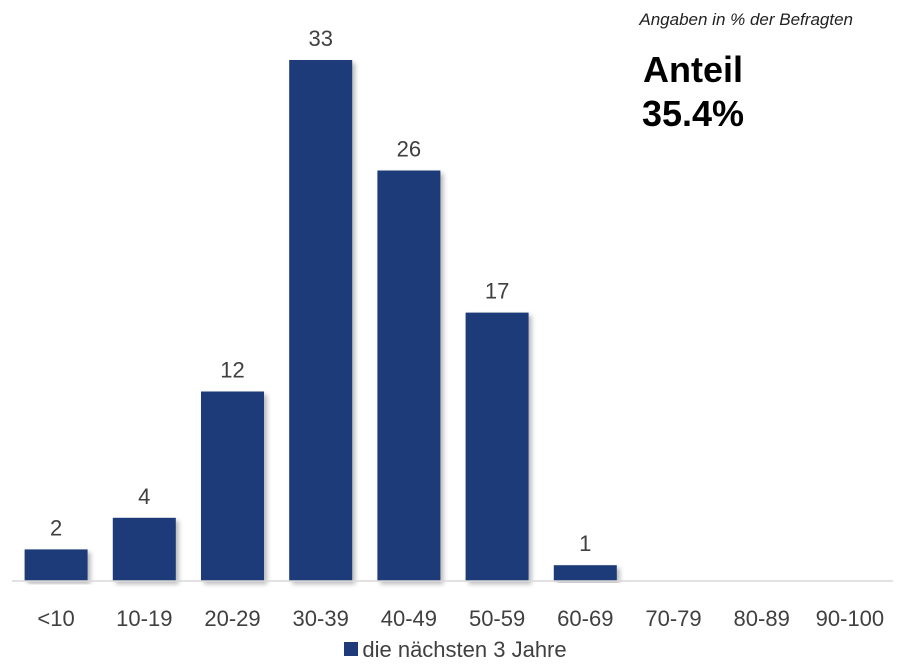  What do you see at coordinates (56, 527) in the screenshot?
I see `data-label-0: 2` at bounding box center [56, 527].